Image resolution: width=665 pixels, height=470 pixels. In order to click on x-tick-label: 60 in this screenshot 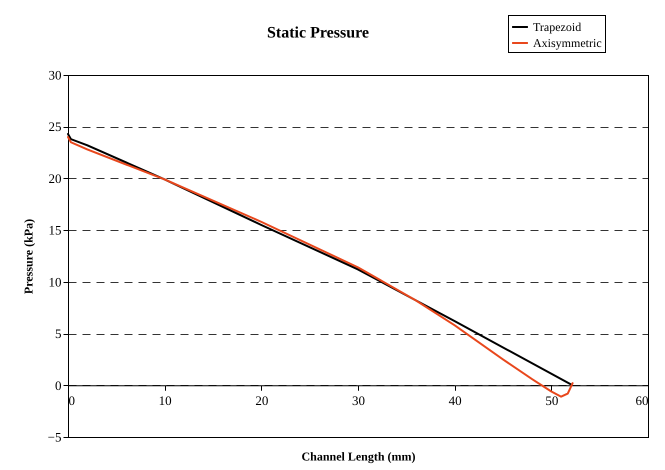, I will do `click(642, 400)`.